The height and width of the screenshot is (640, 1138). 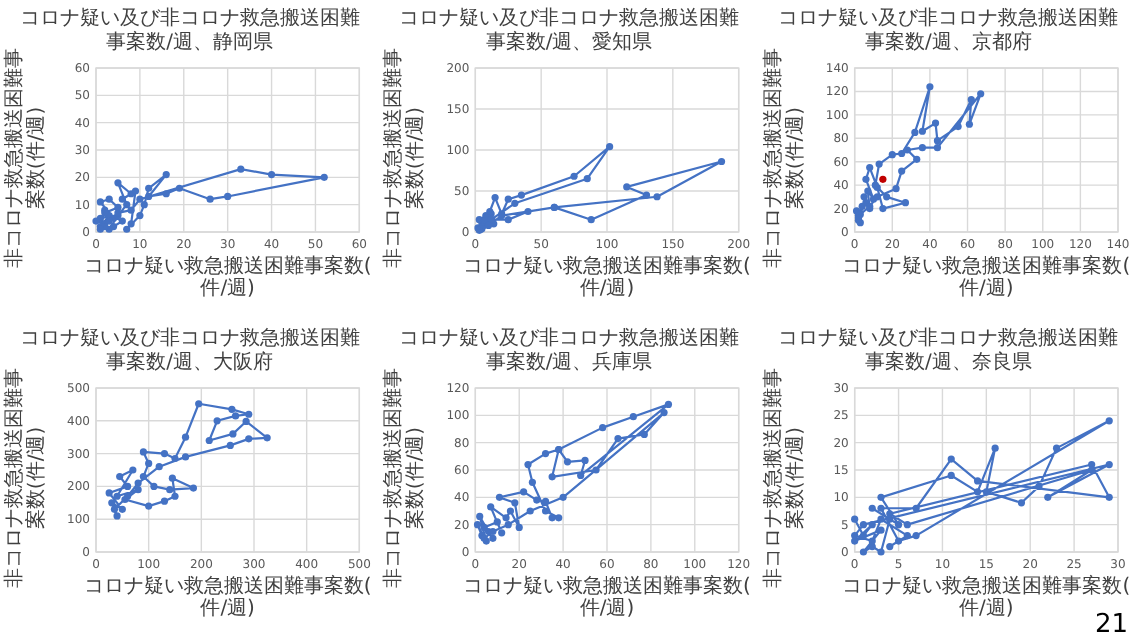 I want to click on chart-title: コロナ疑い及び非コロナ救急搬送困難事案数/週、大阪府, so click(x=189, y=350).